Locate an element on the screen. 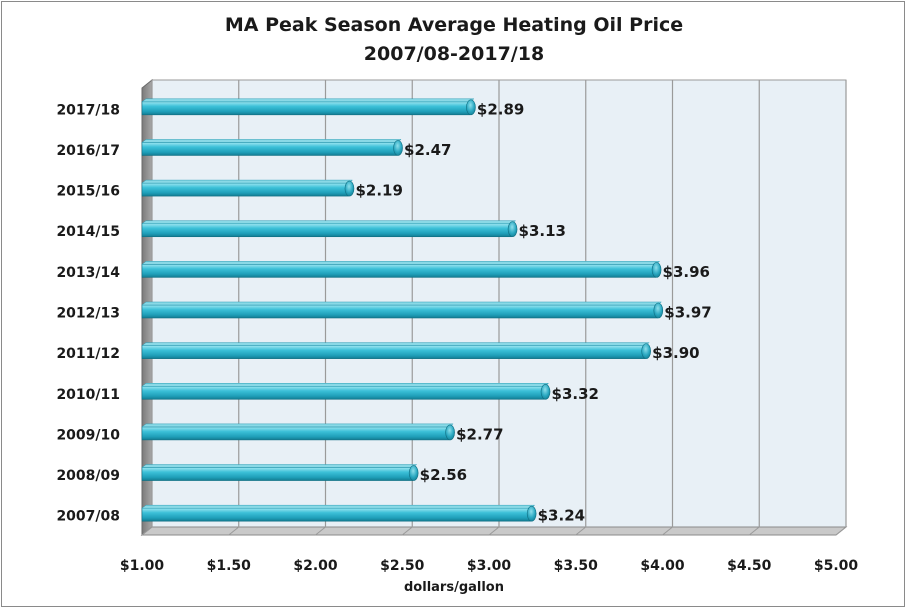 The width and height of the screenshot is (908, 610). x-tick-label: $3.50 is located at coordinates (576, 566).